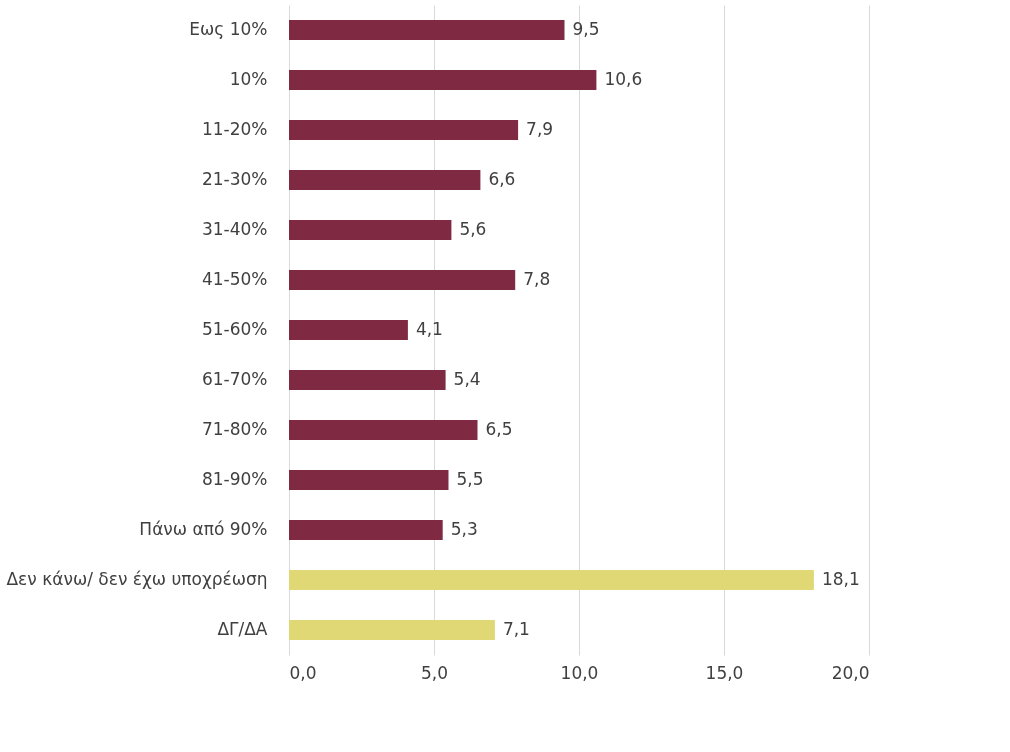 This screenshot has height=752, width=1010. I want to click on x-tick-label: 15,0, so click(724, 672).